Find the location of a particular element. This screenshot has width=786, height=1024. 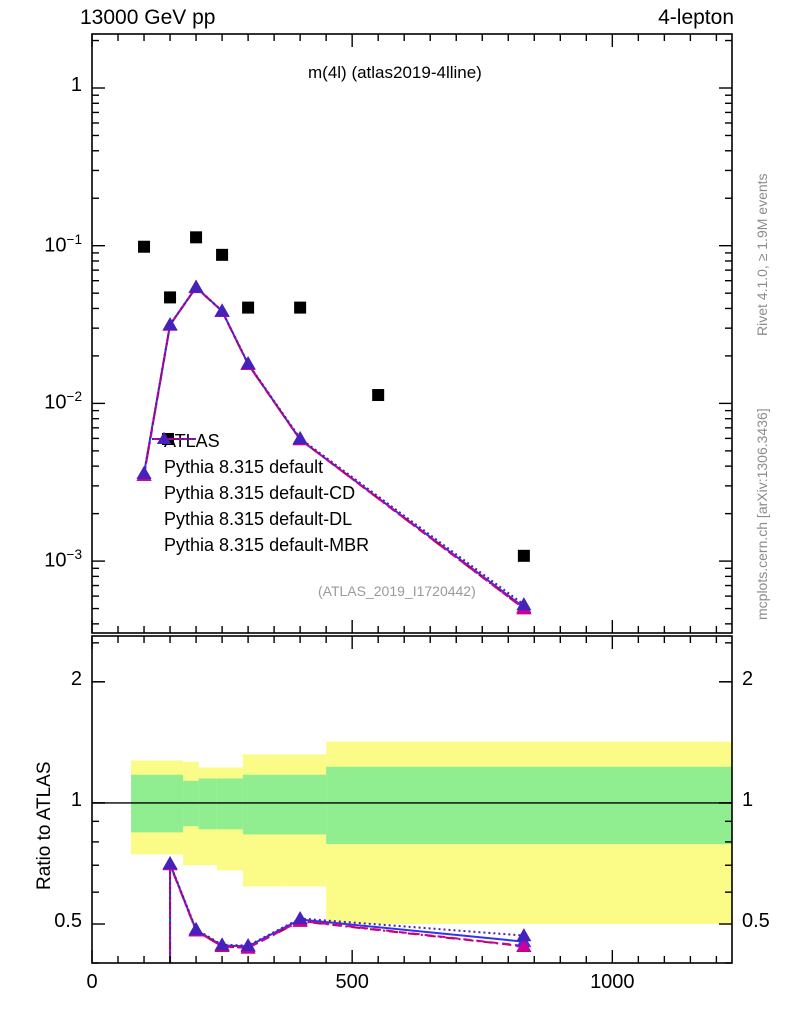

legend-item: Pythia 8.315 default-DL is located at coordinates (260, 482).